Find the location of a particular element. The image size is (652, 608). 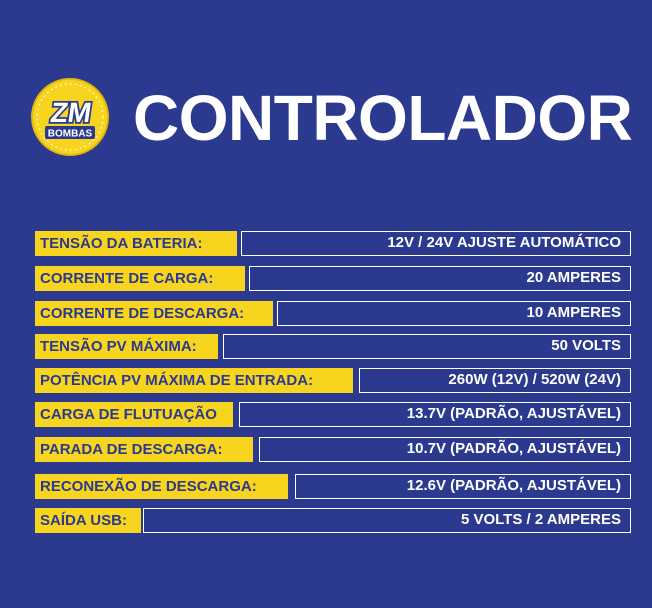

zm-bombas-logo: ZM BOMBAS is located at coordinates (70, 117).